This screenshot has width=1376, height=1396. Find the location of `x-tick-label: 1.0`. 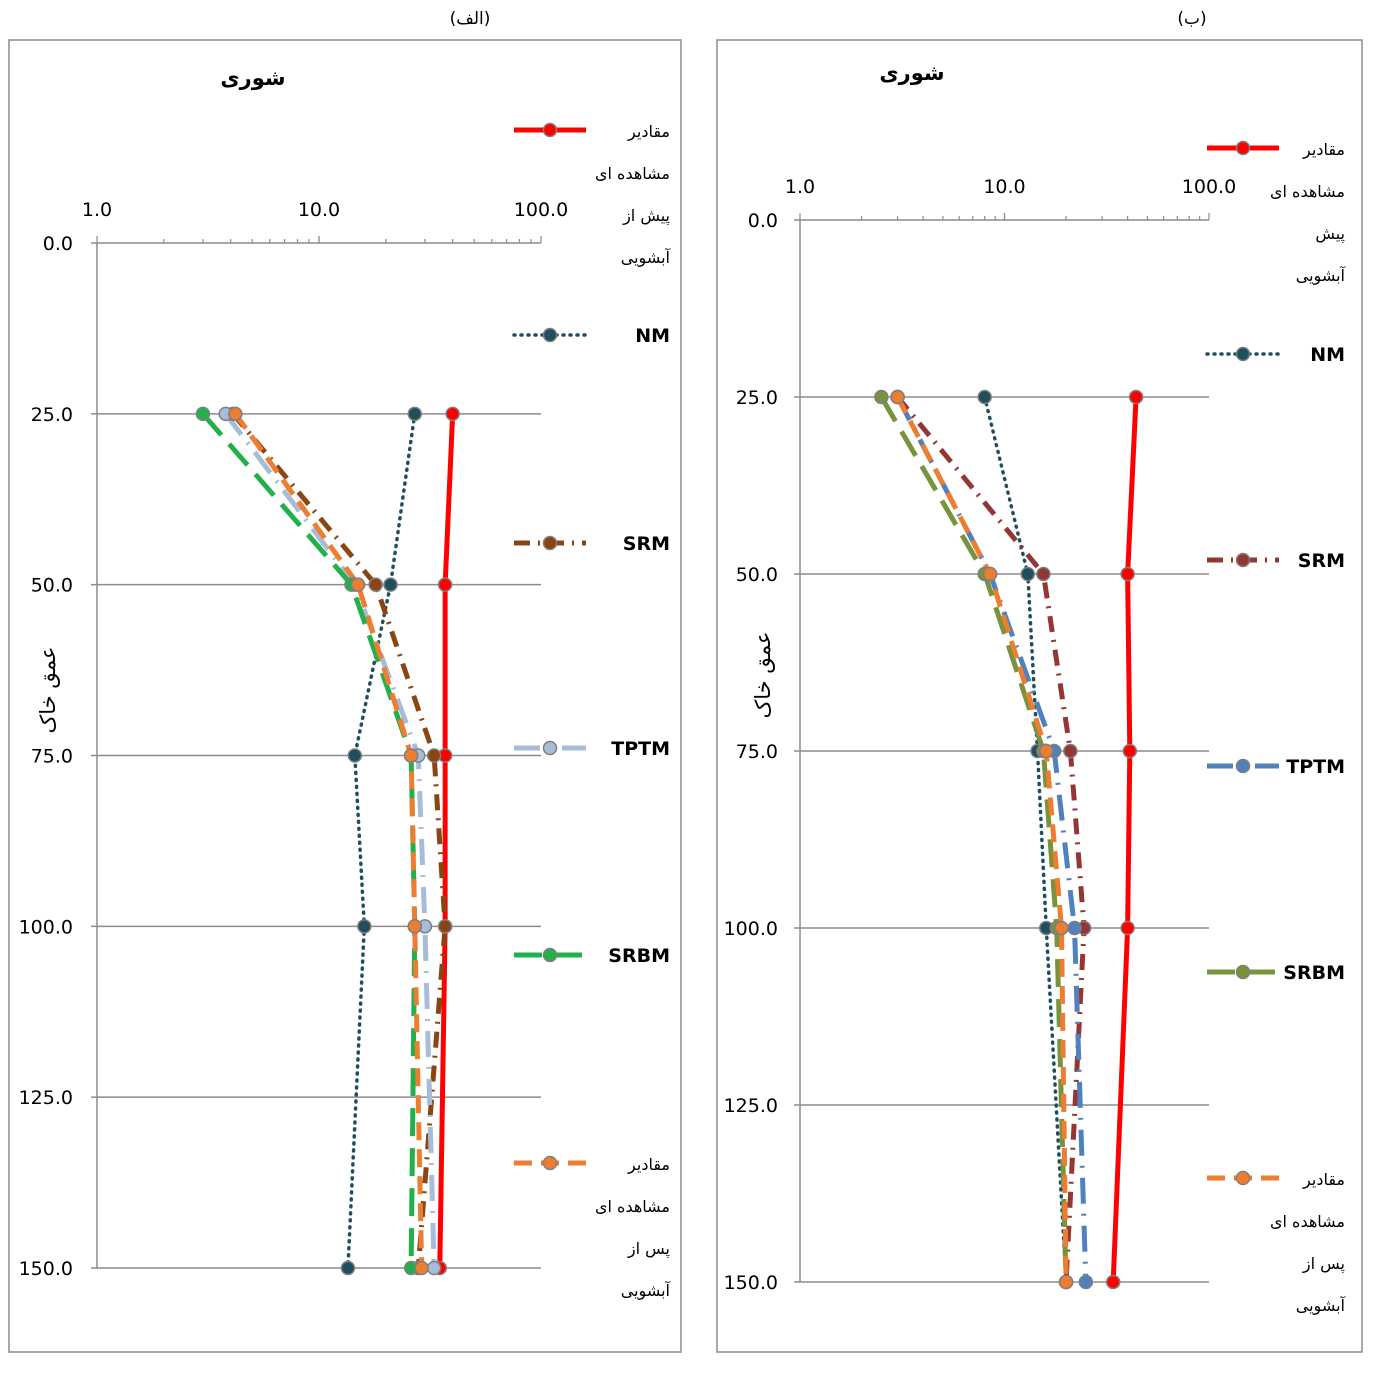

x-tick-label: 1.0 is located at coordinates (800, 187).